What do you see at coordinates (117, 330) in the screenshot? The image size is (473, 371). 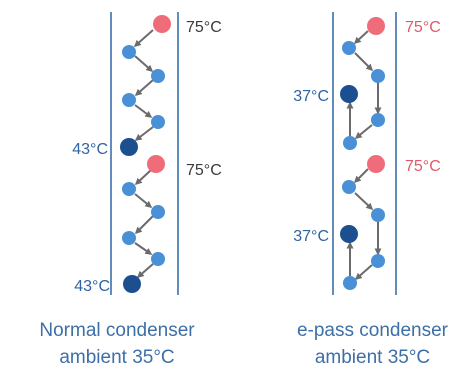 I see `normal-caption-title: Normal condenser` at bounding box center [117, 330].